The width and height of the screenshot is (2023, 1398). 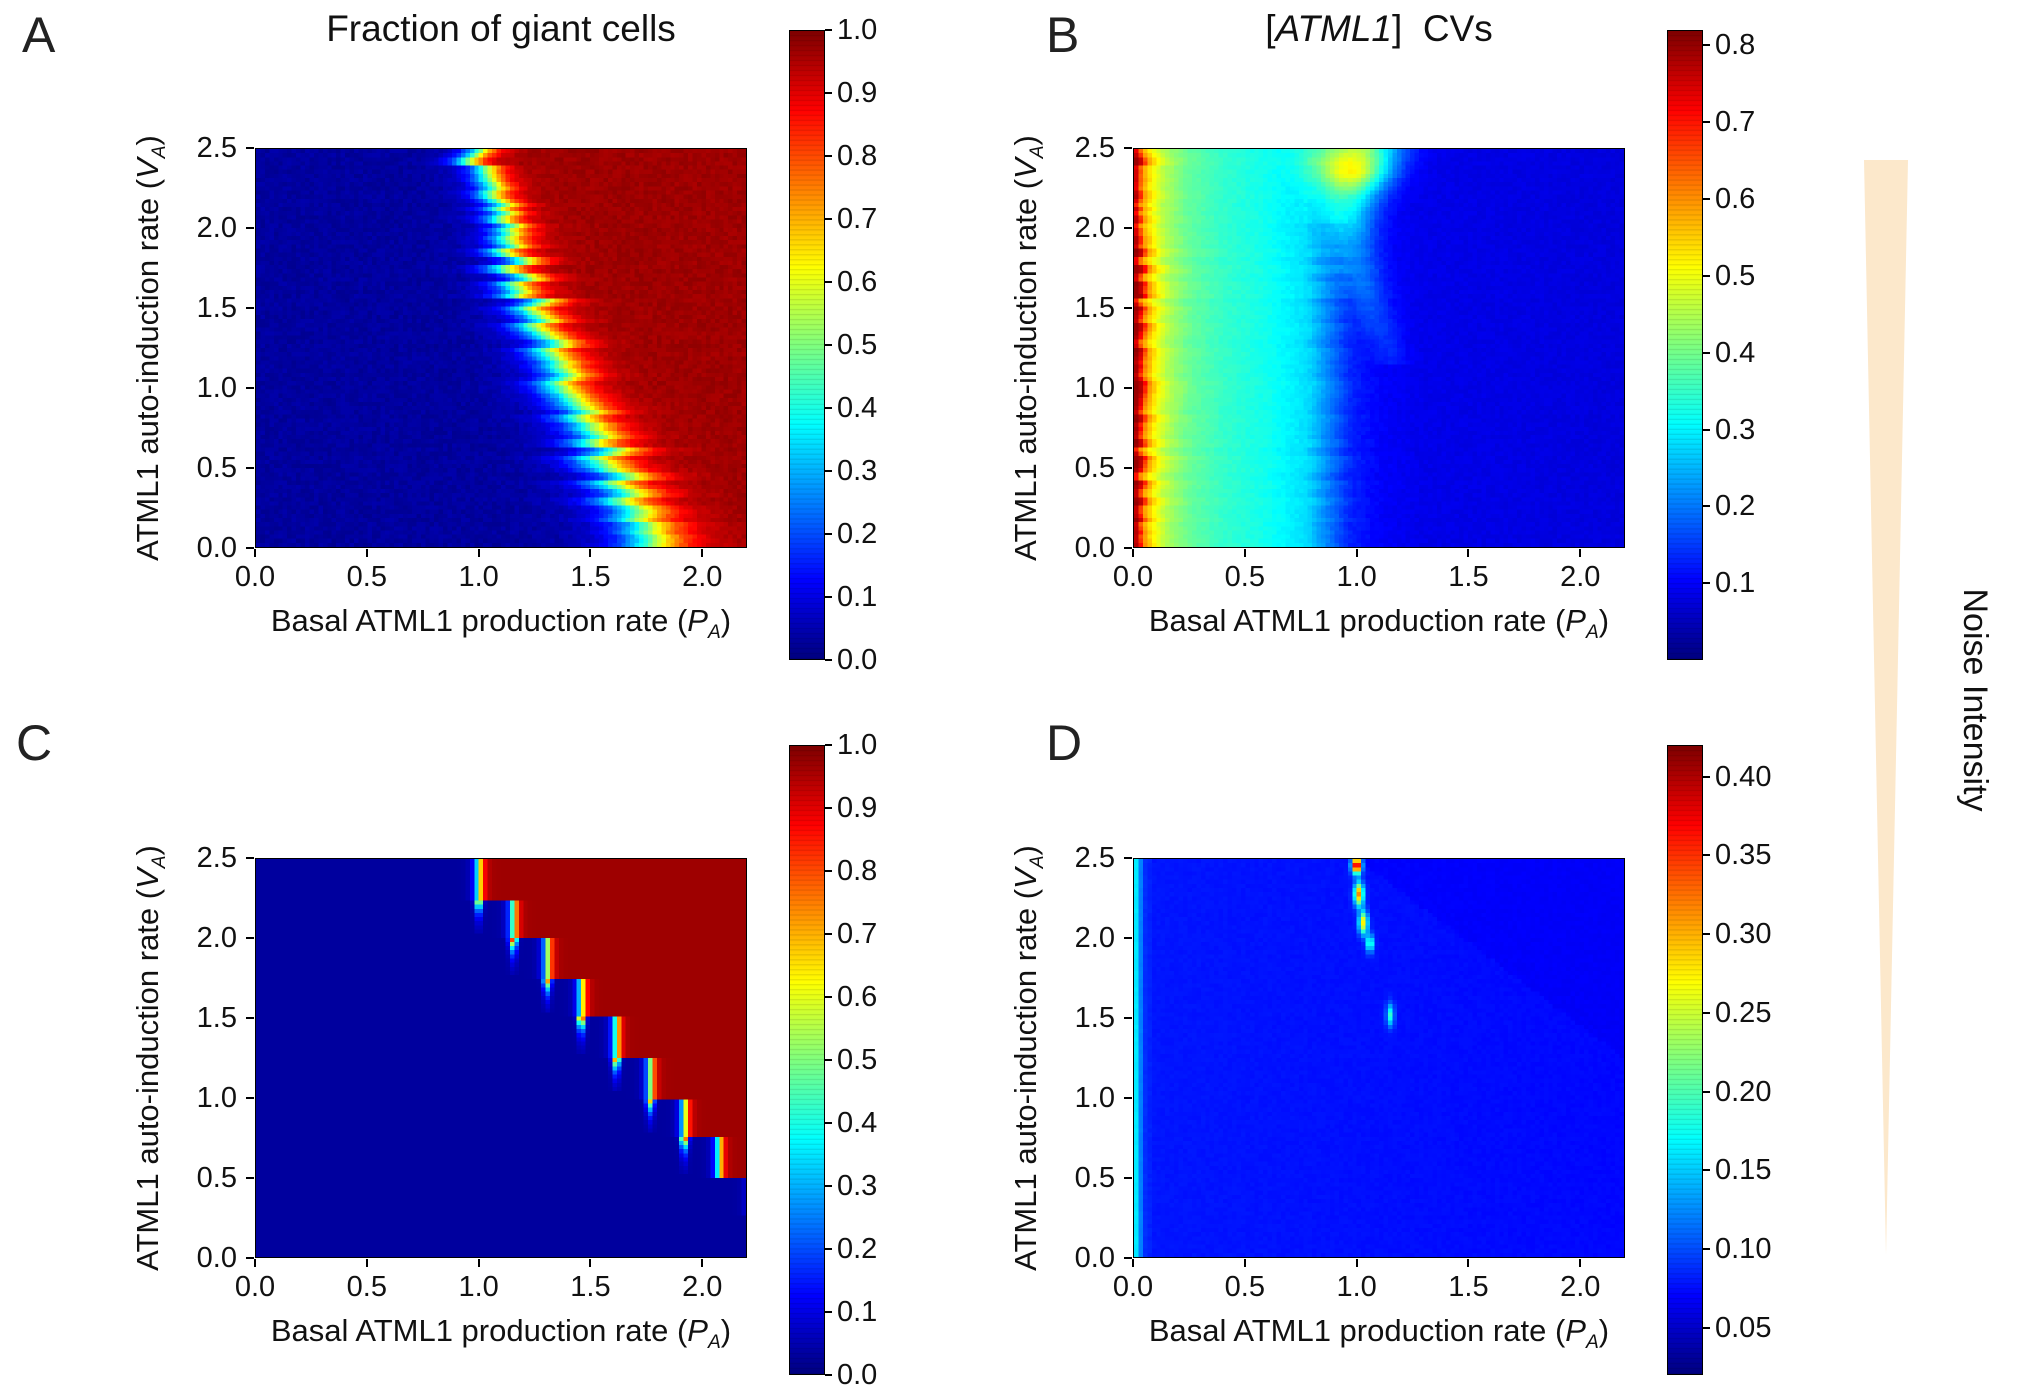 What do you see at coordinates (1685, 1060) in the screenshot?
I see `colorbar-gradient-d` at bounding box center [1685, 1060].